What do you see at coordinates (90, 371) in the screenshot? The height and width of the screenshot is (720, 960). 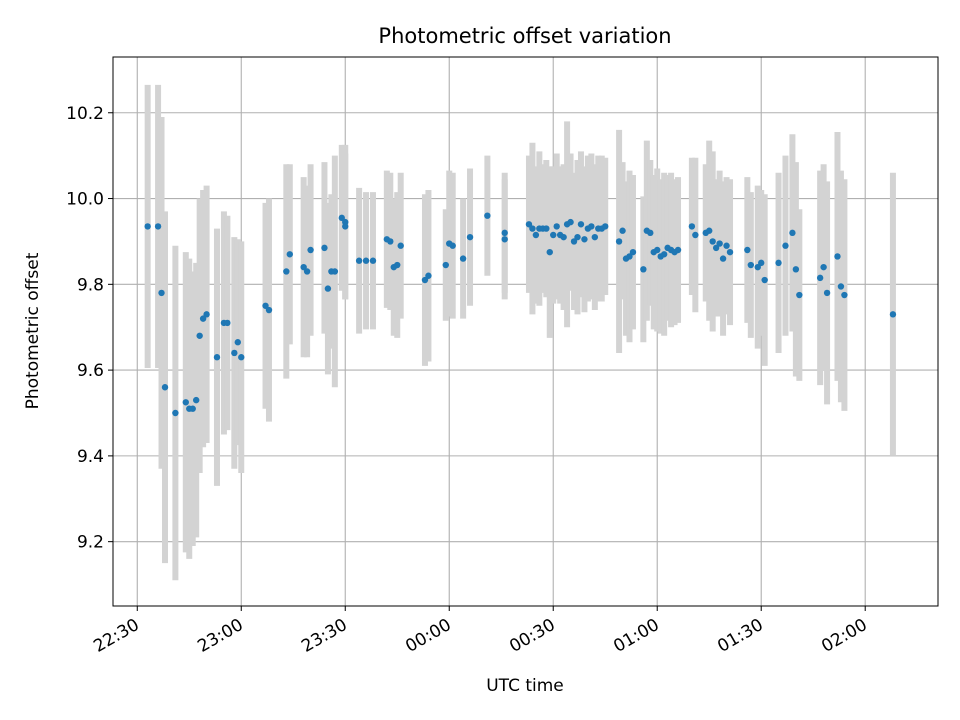 I see `y-tick-label: 9.6` at bounding box center [90, 371].